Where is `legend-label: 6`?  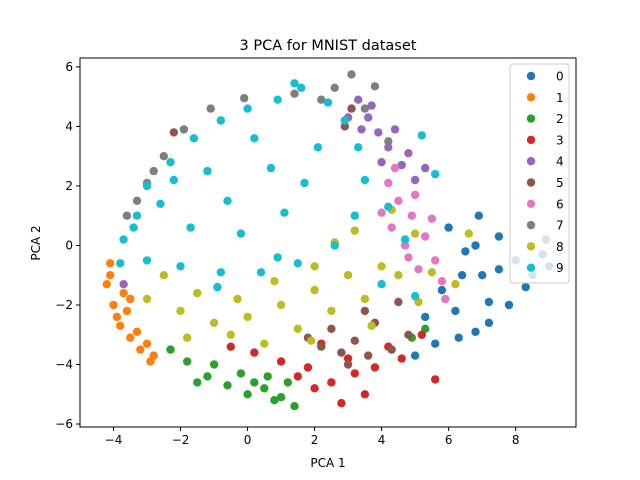 legend-label: 6 is located at coordinates (560, 204).